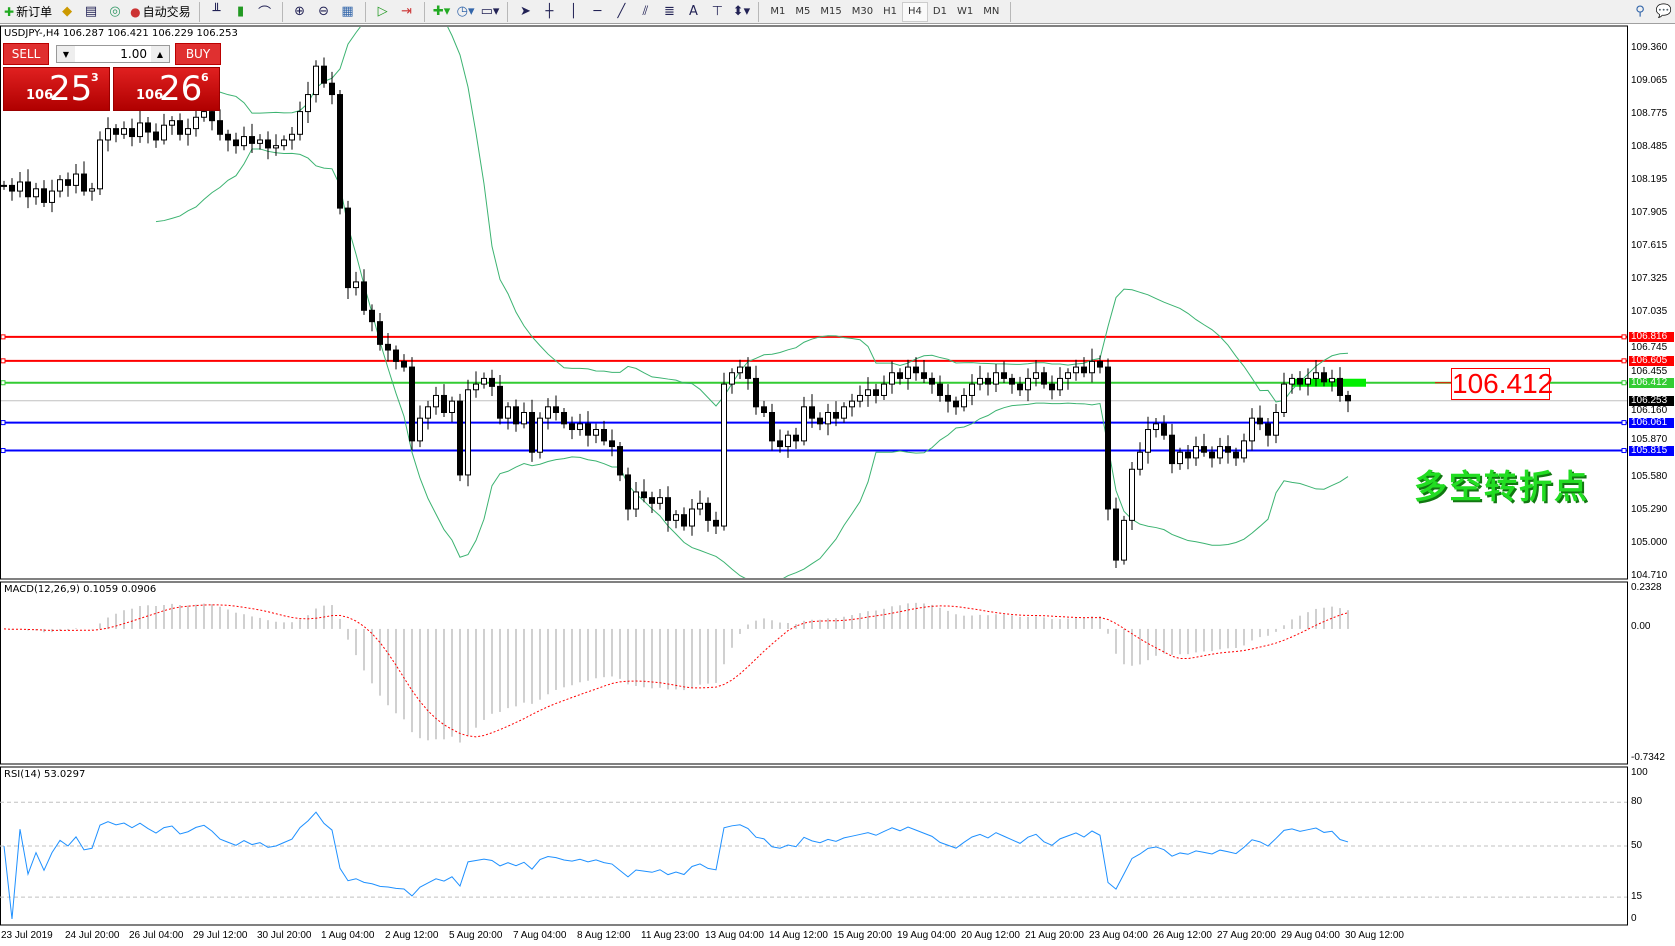 Image resolution: width=1675 pixels, height=946 pixels. I want to click on search-icon: ⚲, so click(1640, 11).